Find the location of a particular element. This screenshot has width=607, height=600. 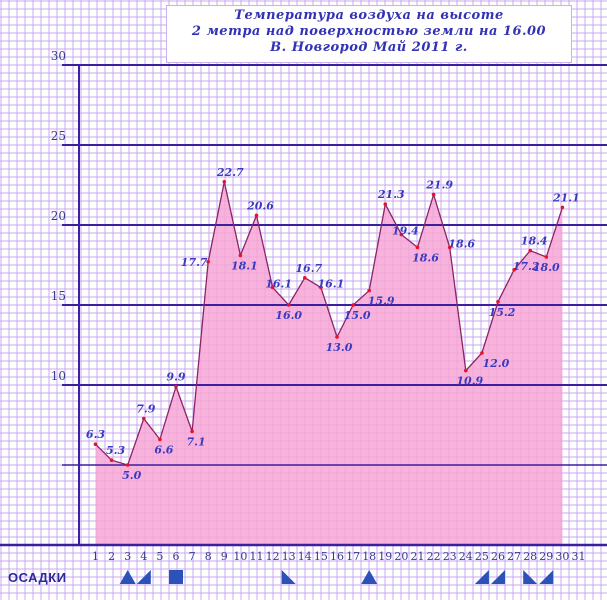

y-tick-label-20: 20 is located at coordinates (58, 216).